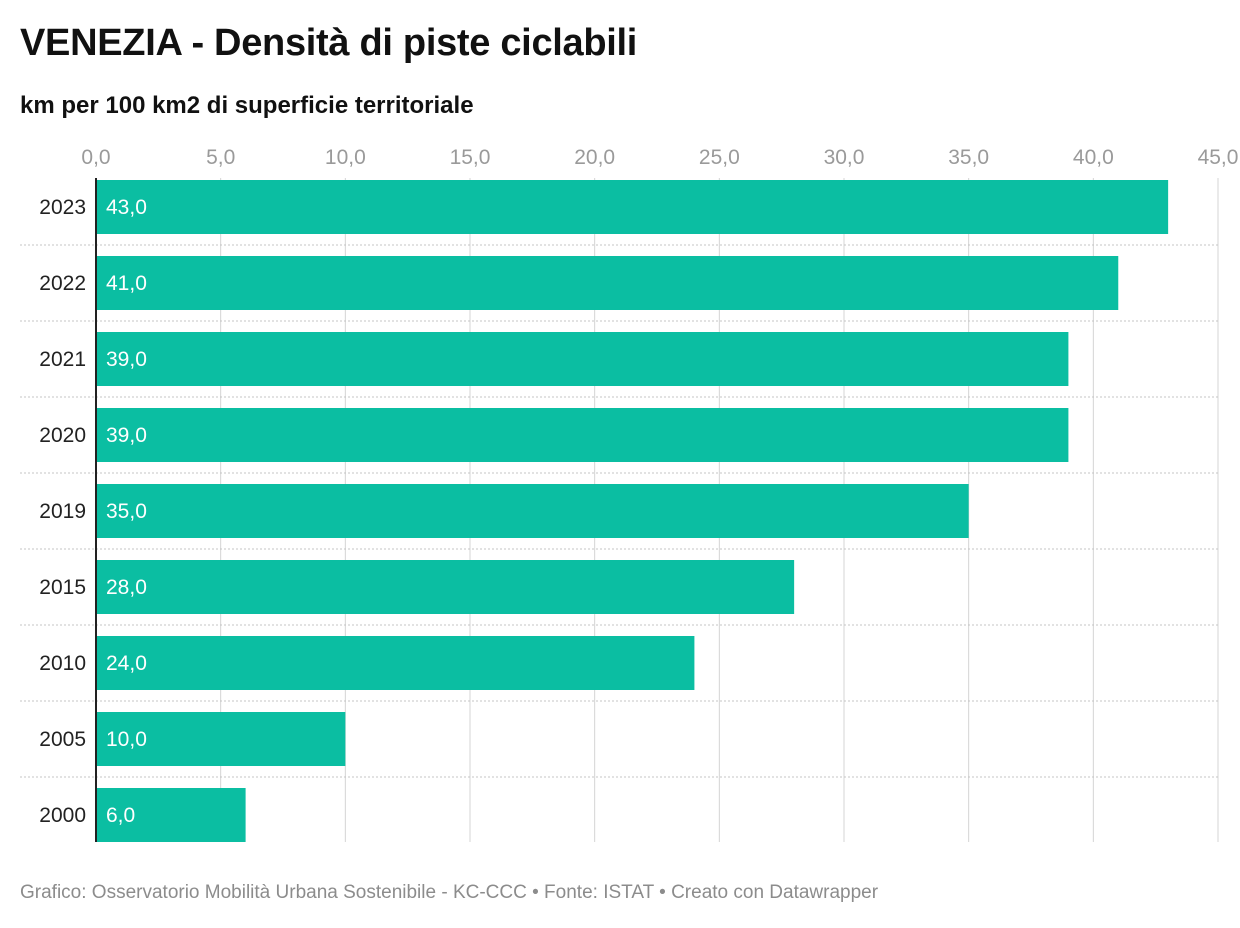 Image resolution: width=1240 pixels, height=928 pixels. Describe the element at coordinates (844, 157) in the screenshot. I see `x-tick-label: 30,0` at that location.